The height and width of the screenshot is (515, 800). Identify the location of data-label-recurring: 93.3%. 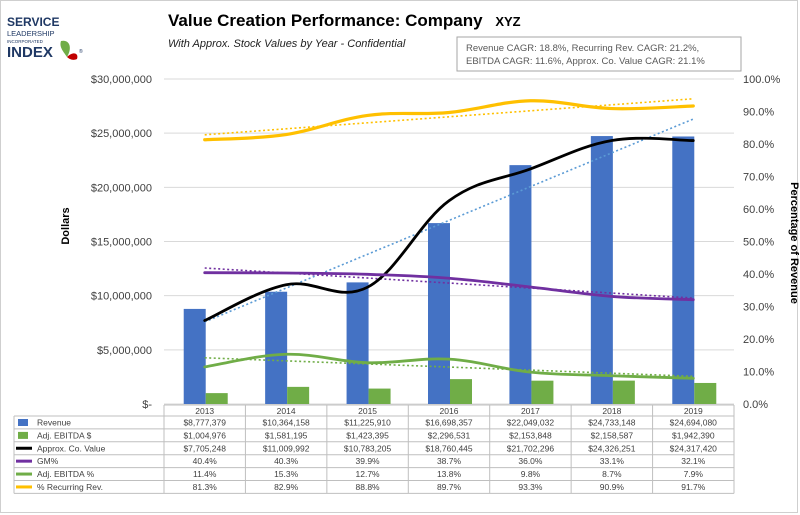
(530, 487).